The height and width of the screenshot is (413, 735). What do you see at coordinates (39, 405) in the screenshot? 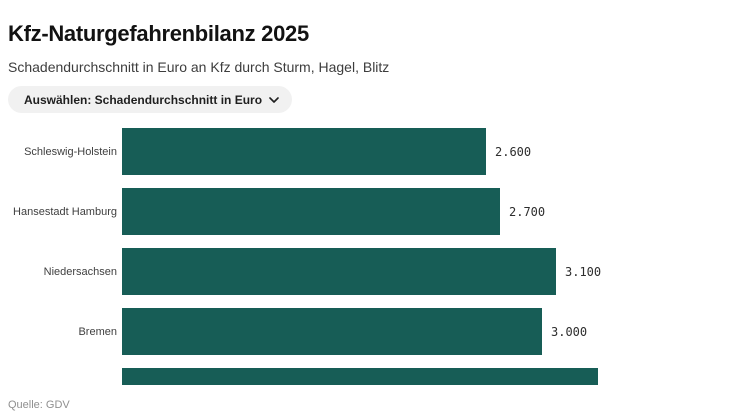
I see `source-note: Quelle: GDV` at bounding box center [39, 405].